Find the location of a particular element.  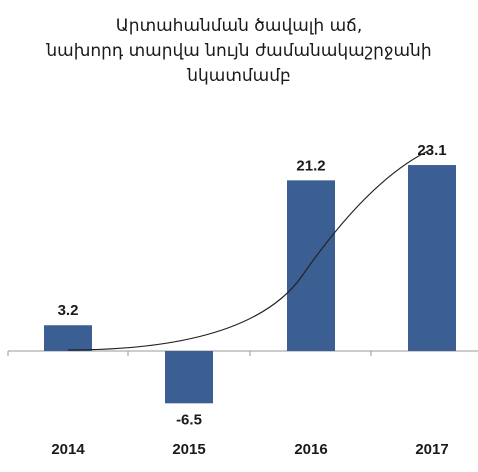

category-label-2014: 2014 is located at coordinates (68, 449).